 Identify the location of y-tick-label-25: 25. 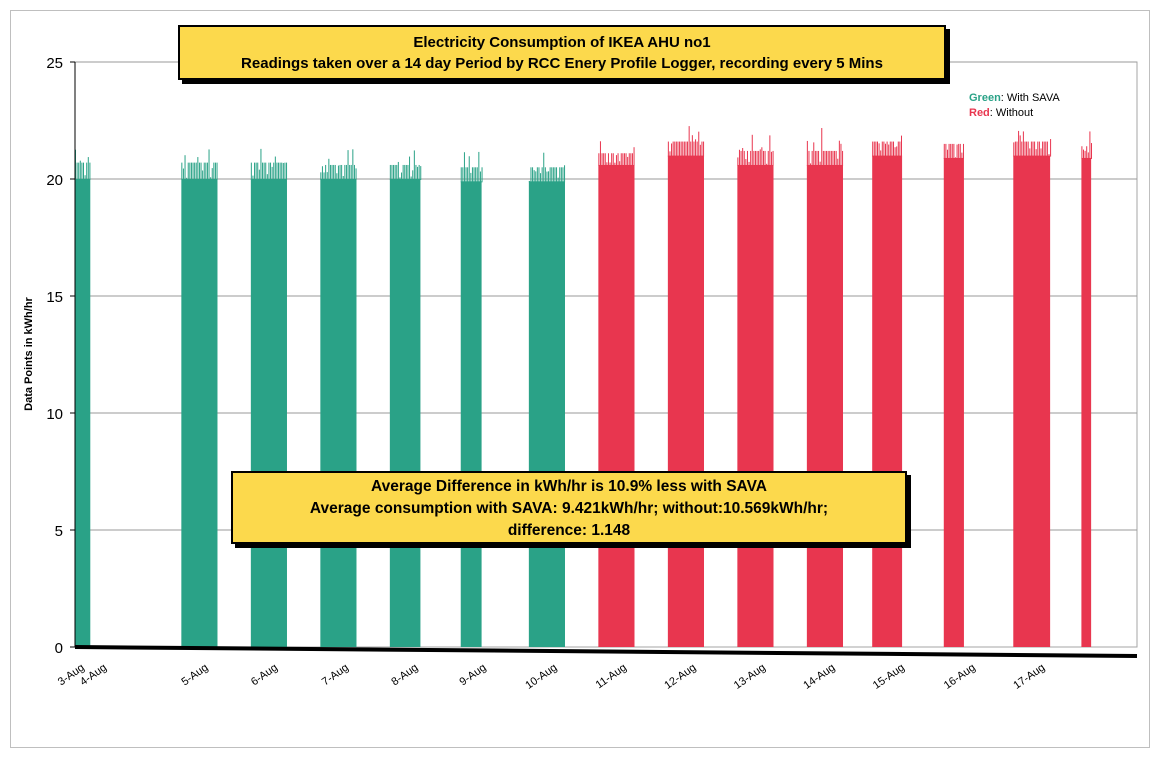
(54, 63).